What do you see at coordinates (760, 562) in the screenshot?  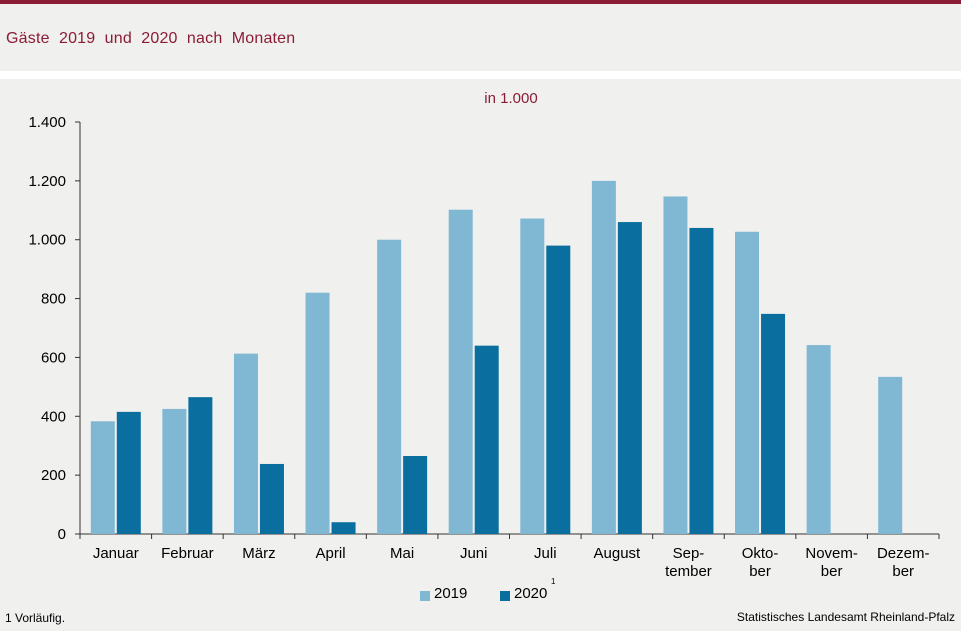 I see `x-tick-label: Okto-ber` at bounding box center [760, 562].